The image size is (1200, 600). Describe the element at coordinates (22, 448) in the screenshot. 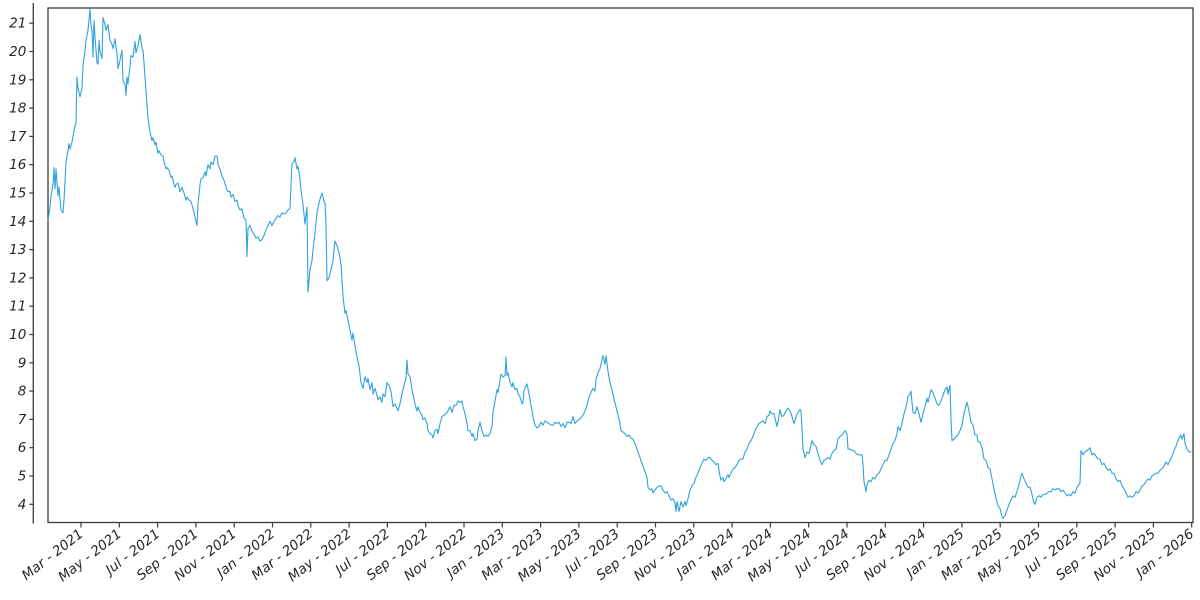

I see `y-tick-label: 6` at that location.